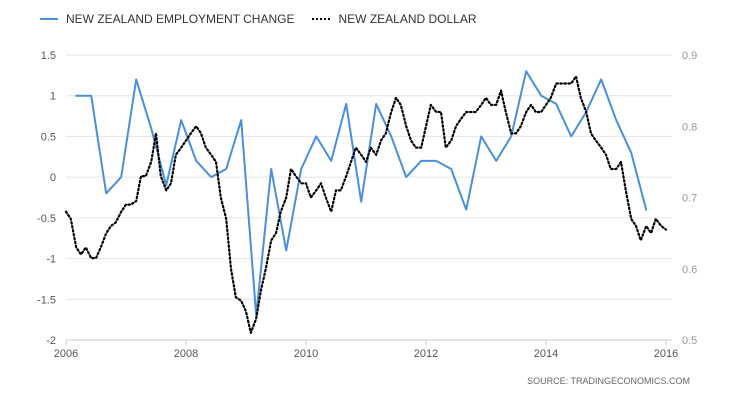 The image size is (730, 400). What do you see at coordinates (180, 19) in the screenshot?
I see `legend-label-employment: NEW ZEALAND EMPLOYMENT CHANGE` at bounding box center [180, 19].